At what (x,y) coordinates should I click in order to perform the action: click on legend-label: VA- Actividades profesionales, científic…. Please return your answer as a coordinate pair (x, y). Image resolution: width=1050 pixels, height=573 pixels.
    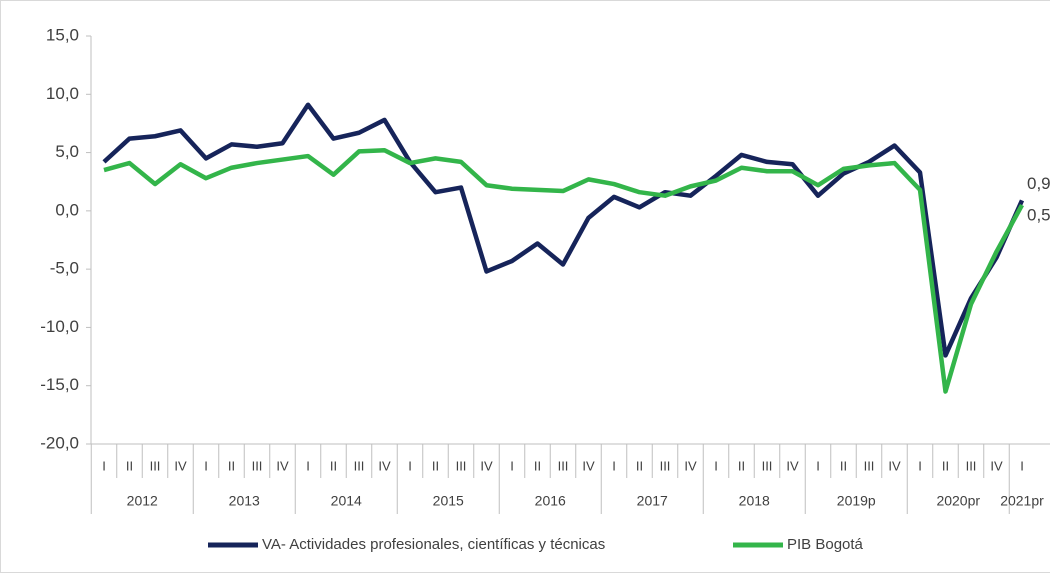
    Looking at the image, I should click on (433, 544).